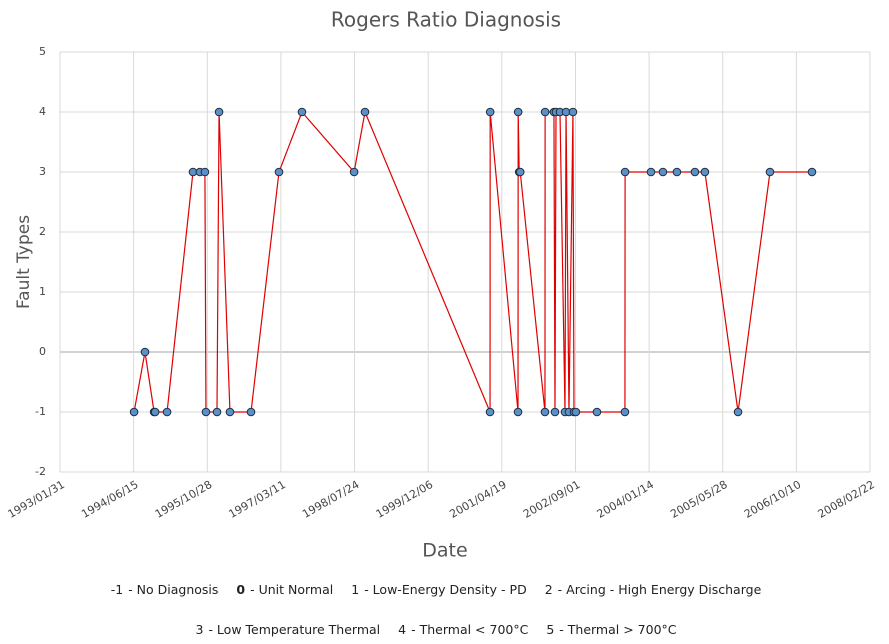 This screenshot has width=889, height=644. What do you see at coordinates (698, 499) in the screenshot?
I see `x-tick-label: 2005/05/28` at bounding box center [698, 499].